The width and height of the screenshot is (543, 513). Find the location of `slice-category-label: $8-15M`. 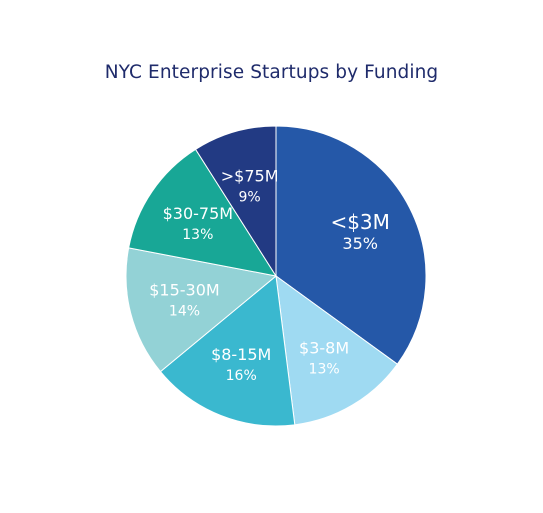

slice-category-label: $8-15M is located at coordinates (241, 354).